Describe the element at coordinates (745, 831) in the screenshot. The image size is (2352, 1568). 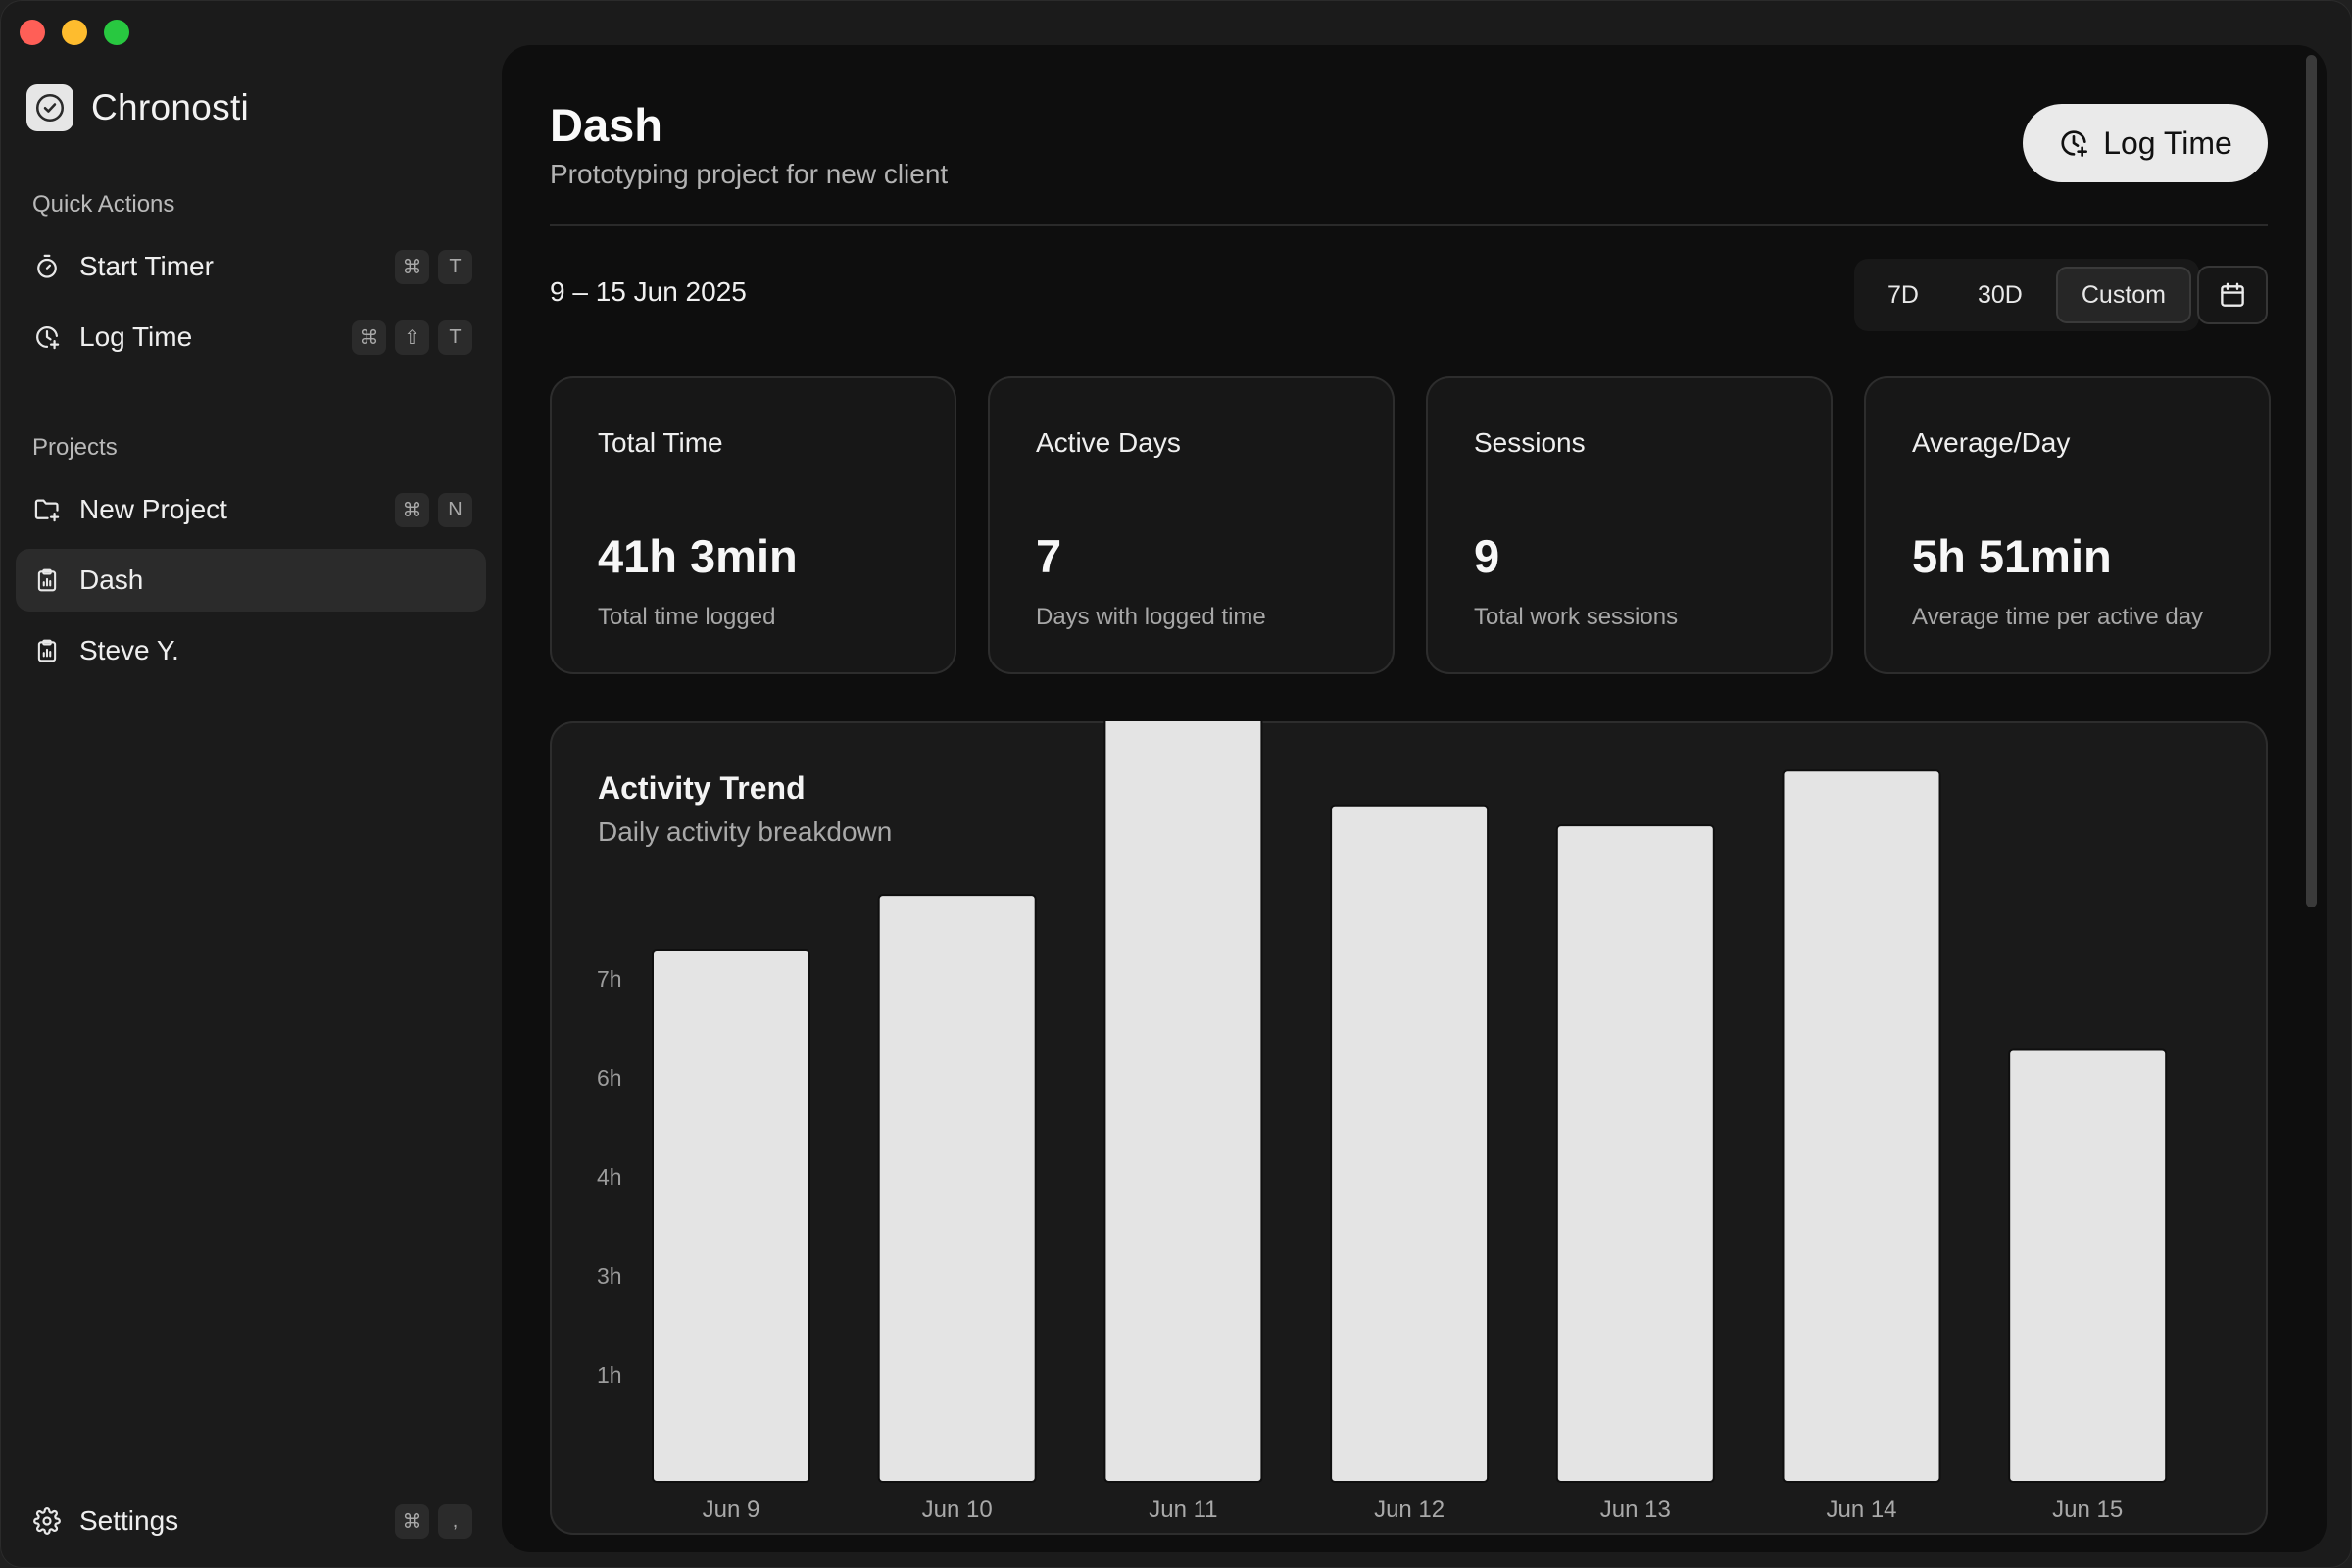
I see `chart-subtitle: Daily activity breakdown` at that location.